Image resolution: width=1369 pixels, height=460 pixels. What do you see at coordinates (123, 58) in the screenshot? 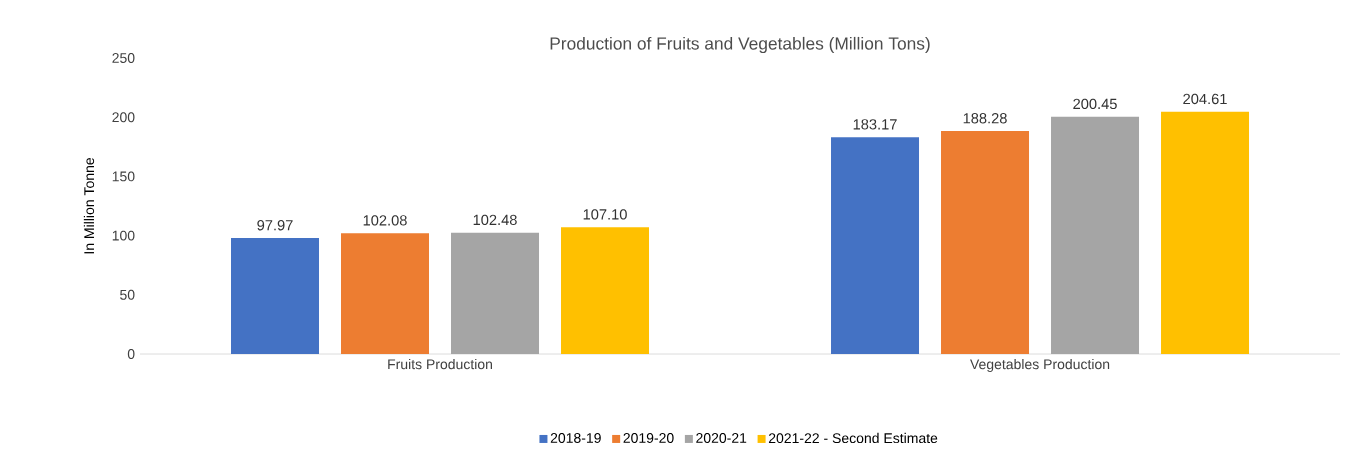
I see `y-tick-label: 250` at bounding box center [123, 58].